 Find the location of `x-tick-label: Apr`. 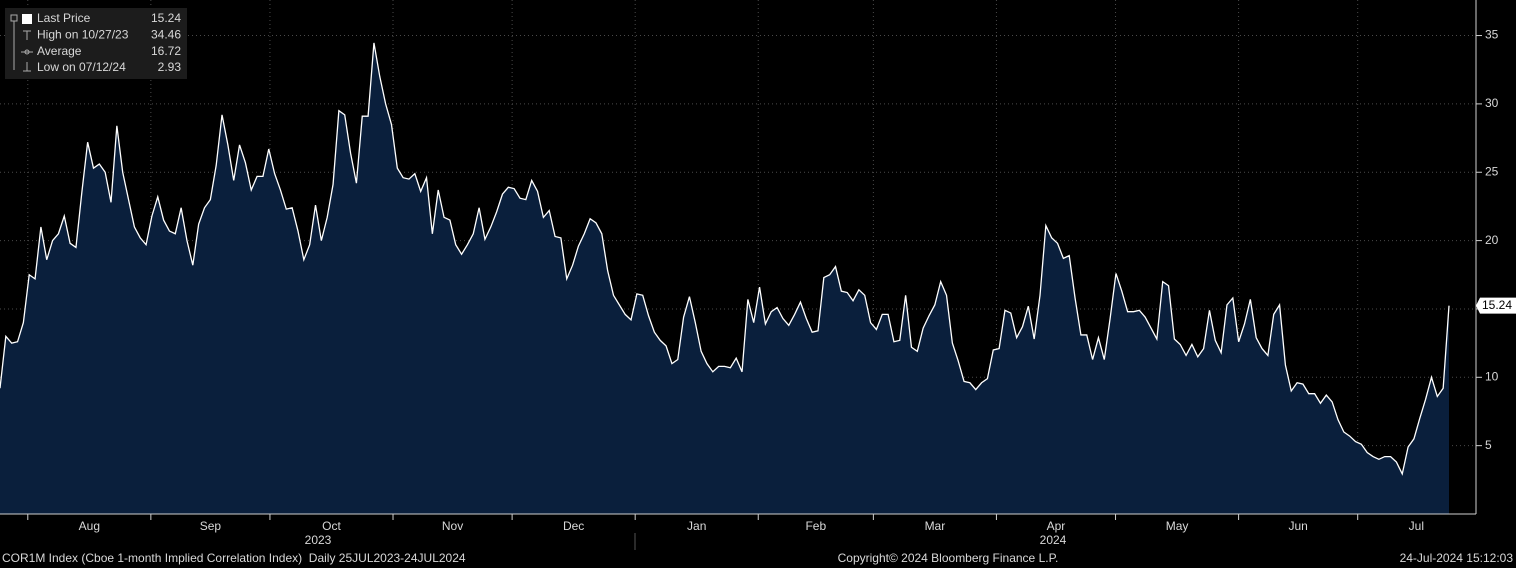

x-tick-label: Apr is located at coordinates (1056, 526).